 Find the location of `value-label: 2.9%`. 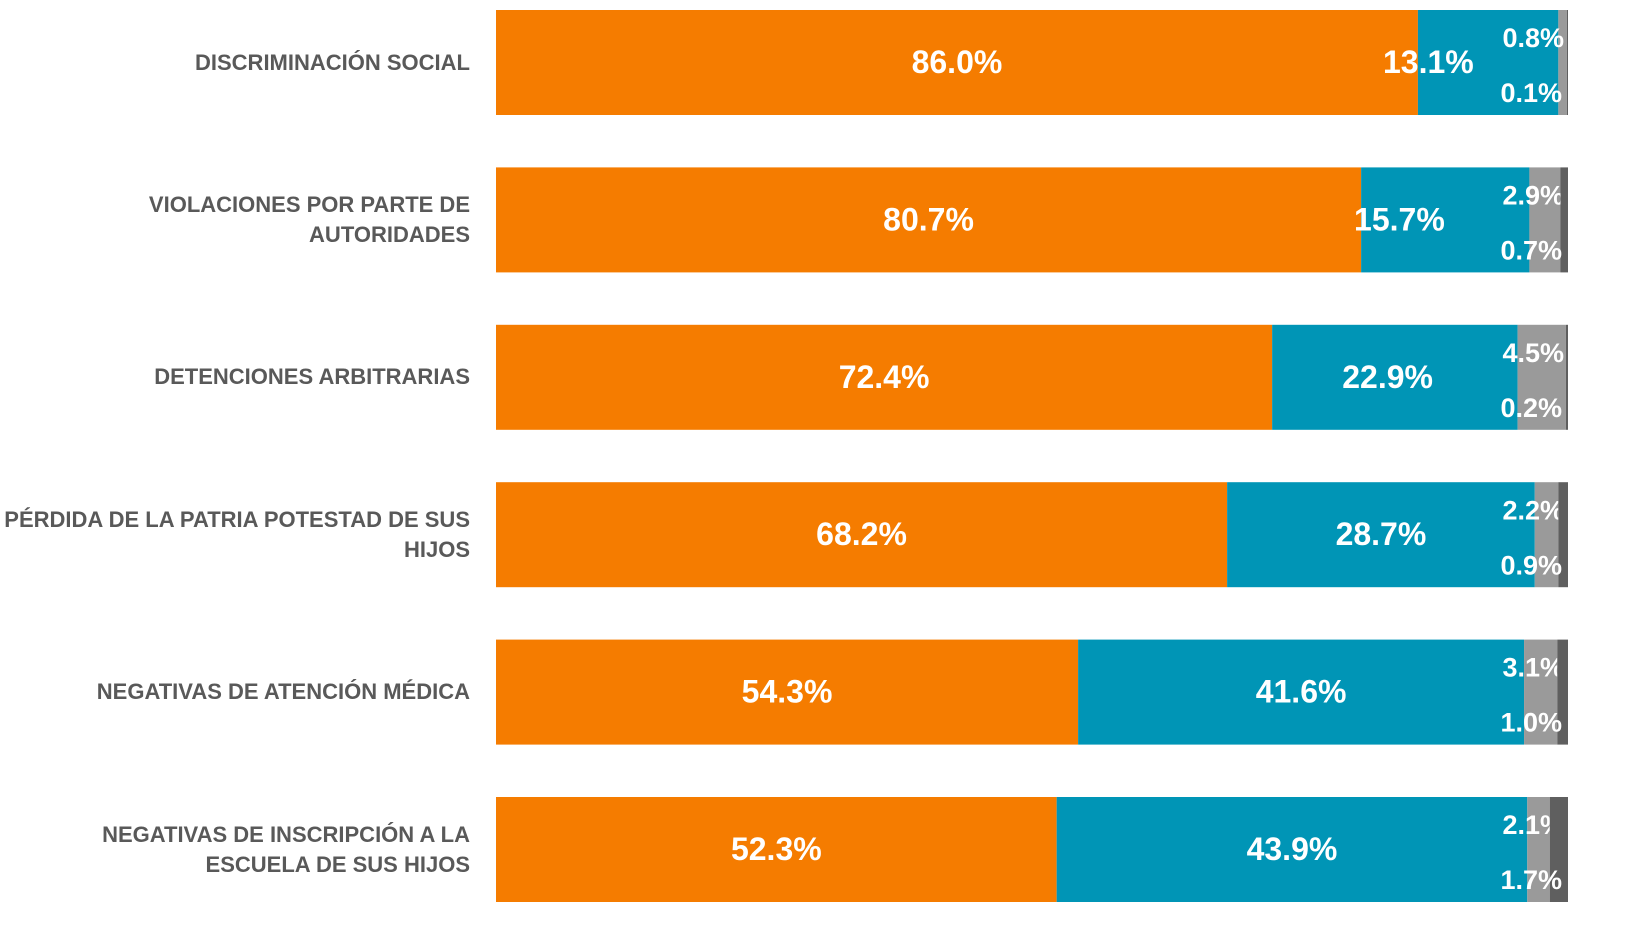

value-label: 2.9% is located at coordinates (1533, 196).